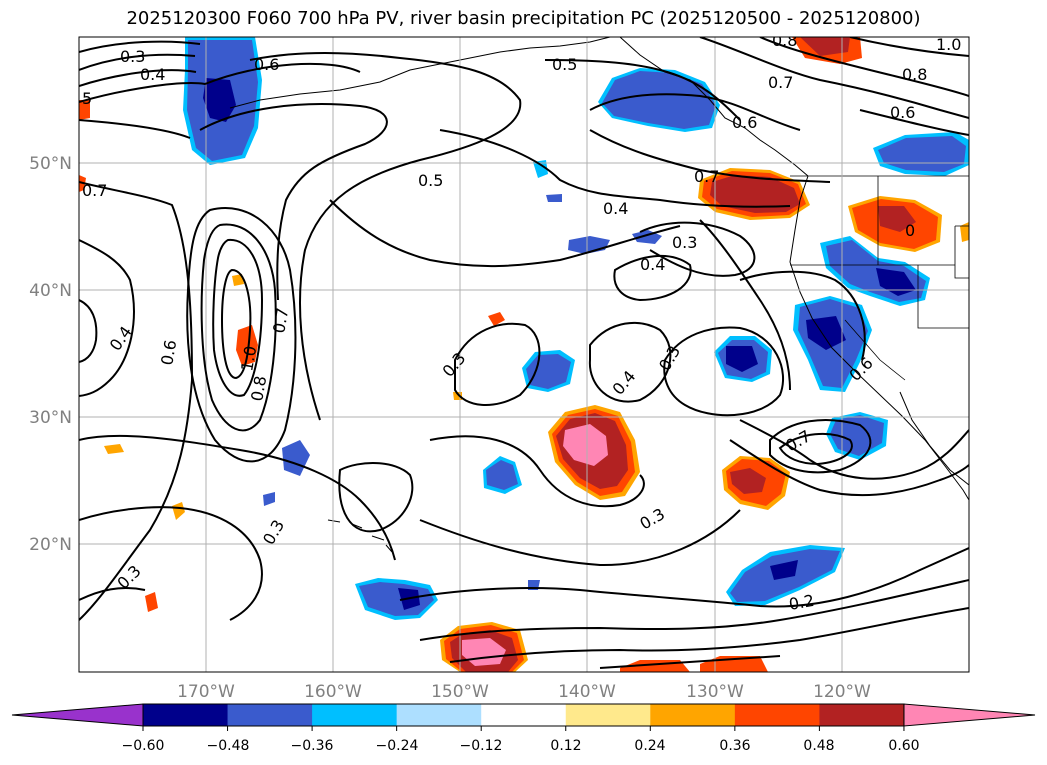  Describe the element at coordinates (397, 746) in the screenshot. I see `colorbar-label: −0.24` at that location.